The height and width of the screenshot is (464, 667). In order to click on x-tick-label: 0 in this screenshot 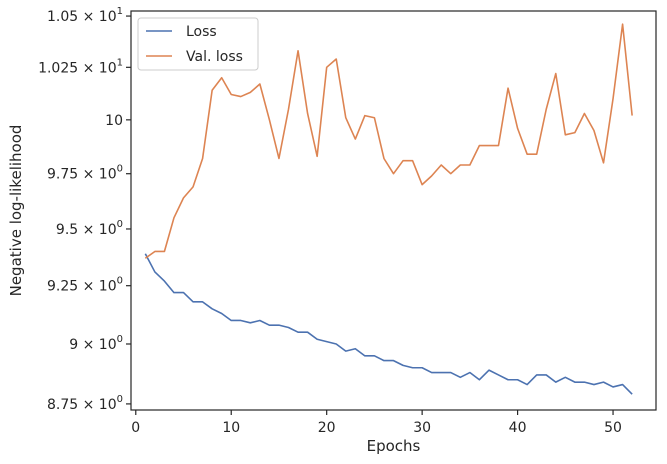, I will do `click(135, 428)`.